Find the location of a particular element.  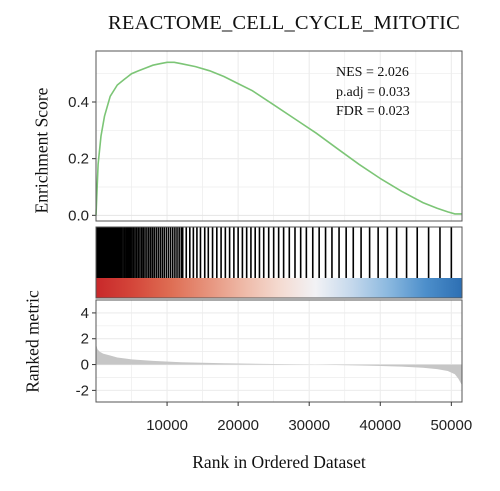

y-tick-label: 0.2 is located at coordinates (78, 159).